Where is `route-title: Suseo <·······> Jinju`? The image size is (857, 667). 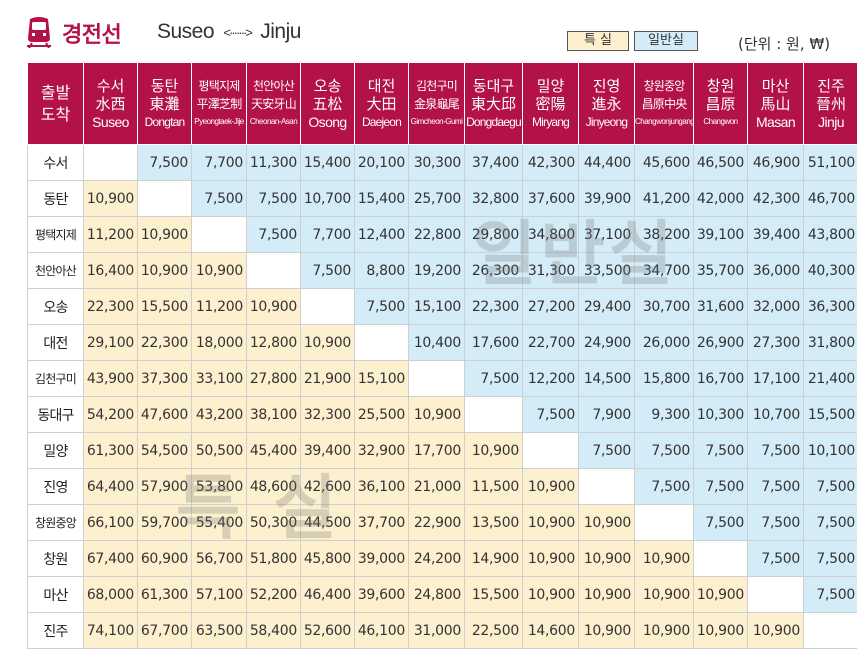 route-title: Suseo <·······> Jinju is located at coordinates (229, 32).